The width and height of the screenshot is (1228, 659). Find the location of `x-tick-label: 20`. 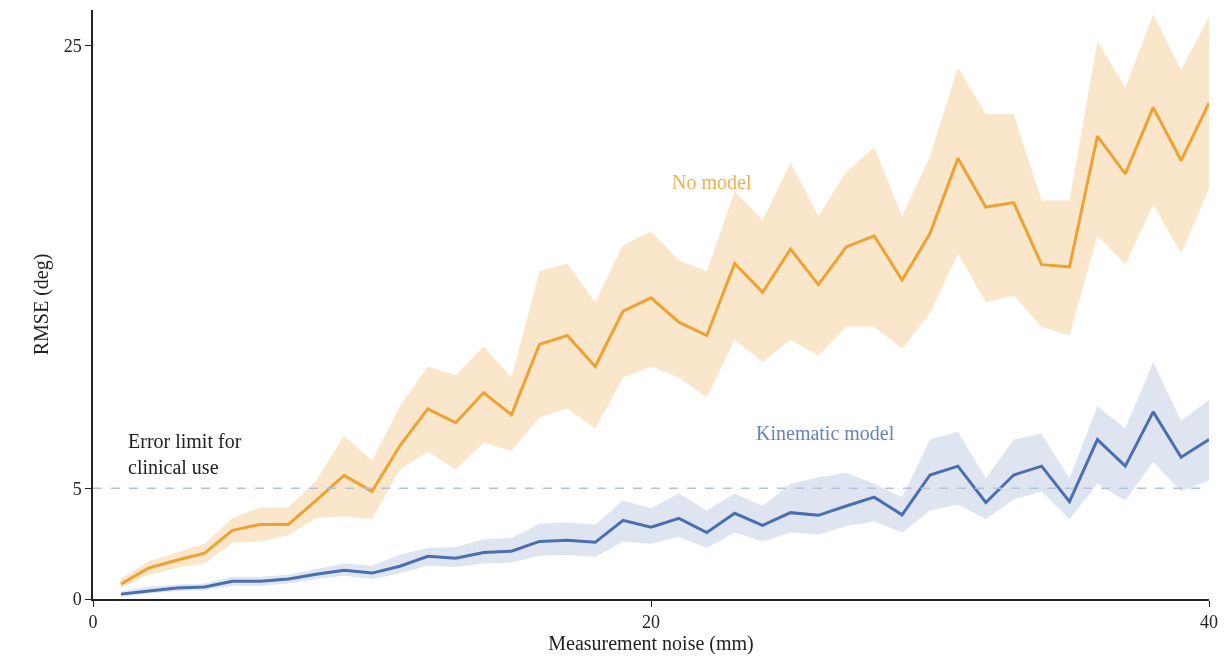

x-tick-label: 20 is located at coordinates (651, 622).